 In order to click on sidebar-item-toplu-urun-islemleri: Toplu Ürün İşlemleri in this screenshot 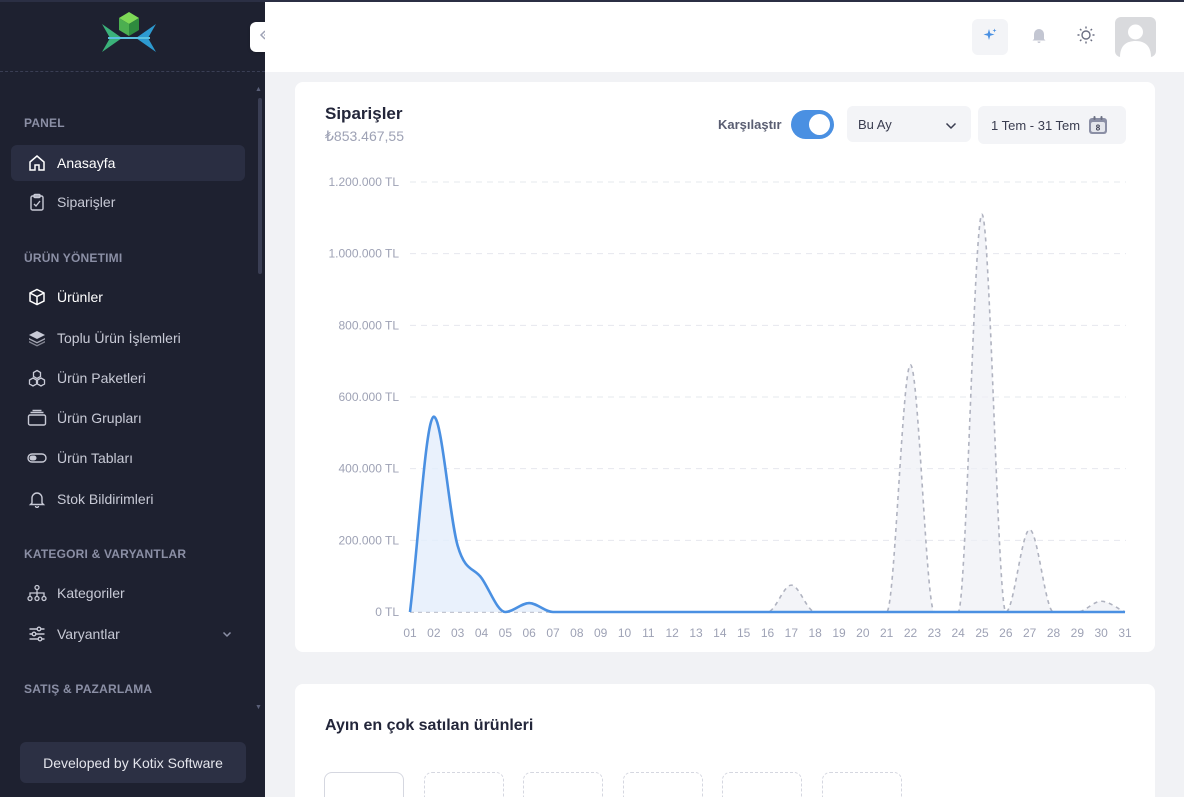, I will do `click(128, 338)`.